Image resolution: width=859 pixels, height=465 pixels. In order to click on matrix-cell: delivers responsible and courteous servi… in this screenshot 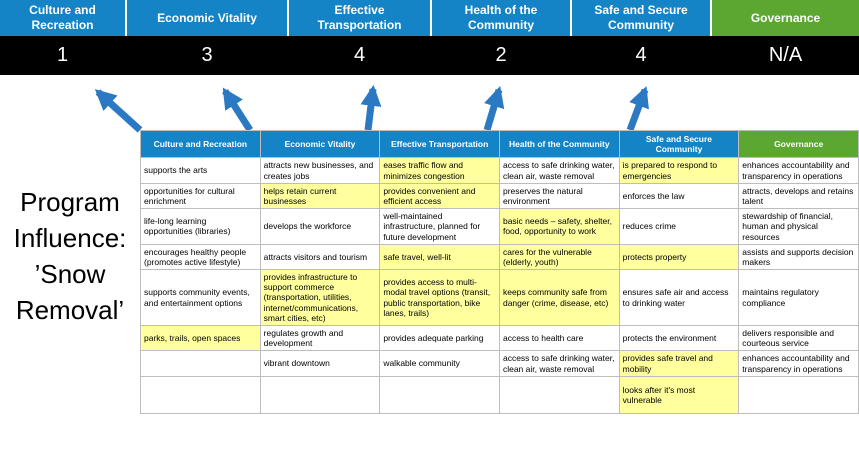, I will do `click(798, 338)`.